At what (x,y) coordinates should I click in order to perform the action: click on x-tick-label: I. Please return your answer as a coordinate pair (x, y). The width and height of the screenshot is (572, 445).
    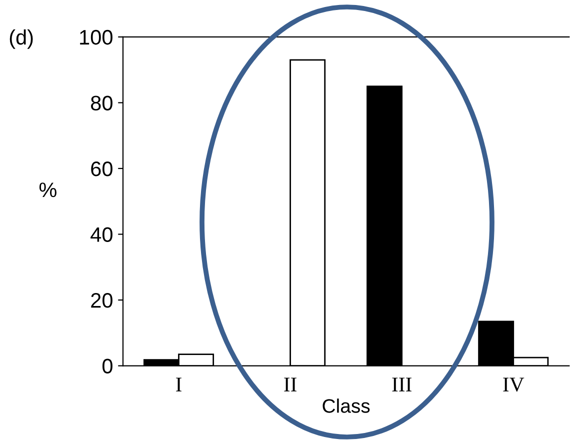
    Looking at the image, I should click on (179, 385).